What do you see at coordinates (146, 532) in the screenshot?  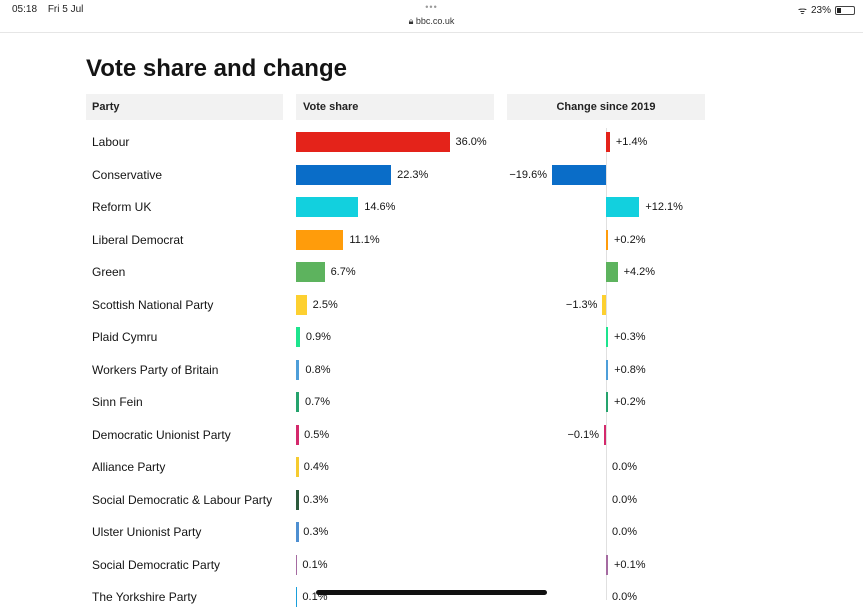 I see `party-name: Ulster Unionist Party` at bounding box center [146, 532].